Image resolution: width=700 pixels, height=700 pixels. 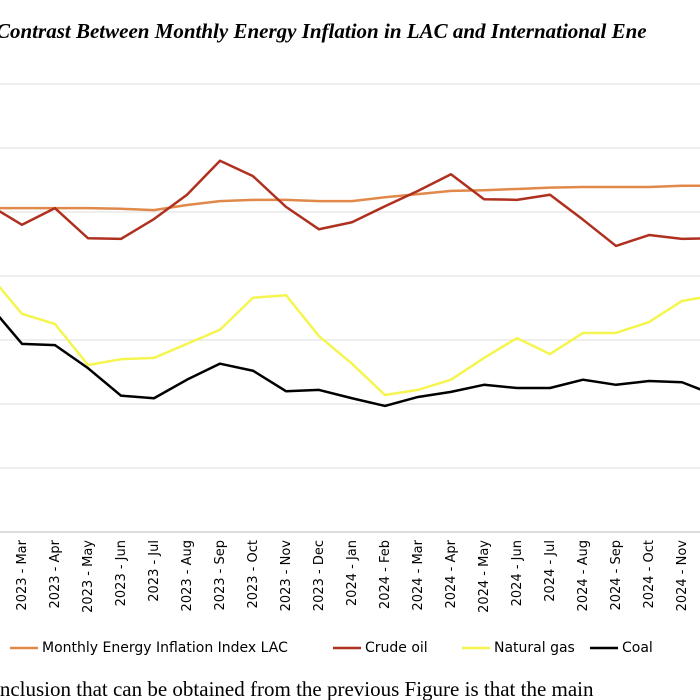 I want to click on x-tick-label: 2024 - Nov, so click(x=682, y=576).